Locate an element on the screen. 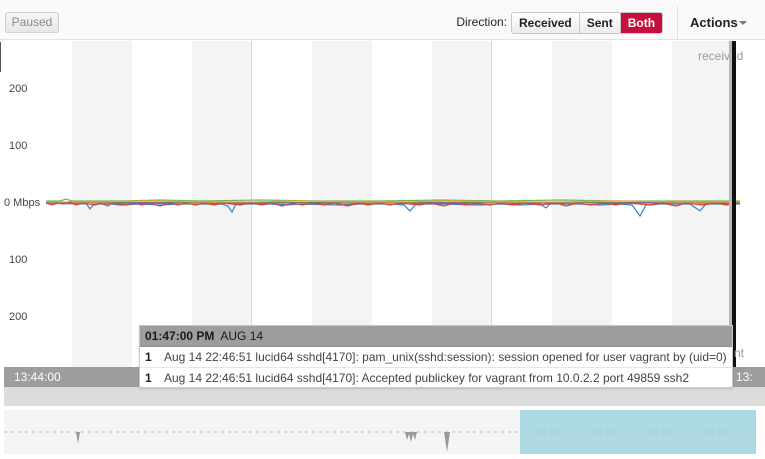 The image size is (765, 459). y-tick-label: 0 Mbps is located at coordinates (22, 203).